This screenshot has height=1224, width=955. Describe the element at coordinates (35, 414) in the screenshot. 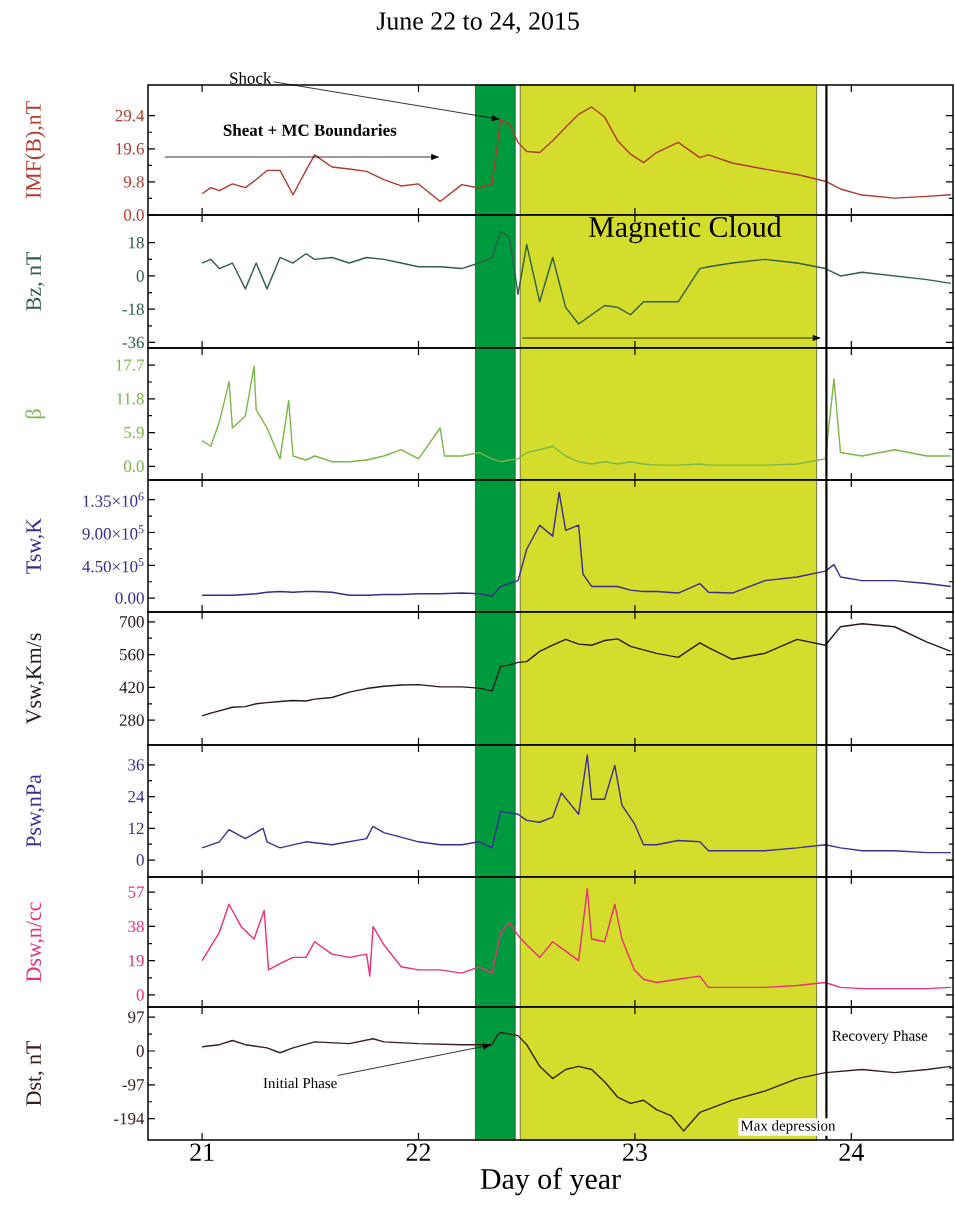

I see `y-axis-title: β` at that location.